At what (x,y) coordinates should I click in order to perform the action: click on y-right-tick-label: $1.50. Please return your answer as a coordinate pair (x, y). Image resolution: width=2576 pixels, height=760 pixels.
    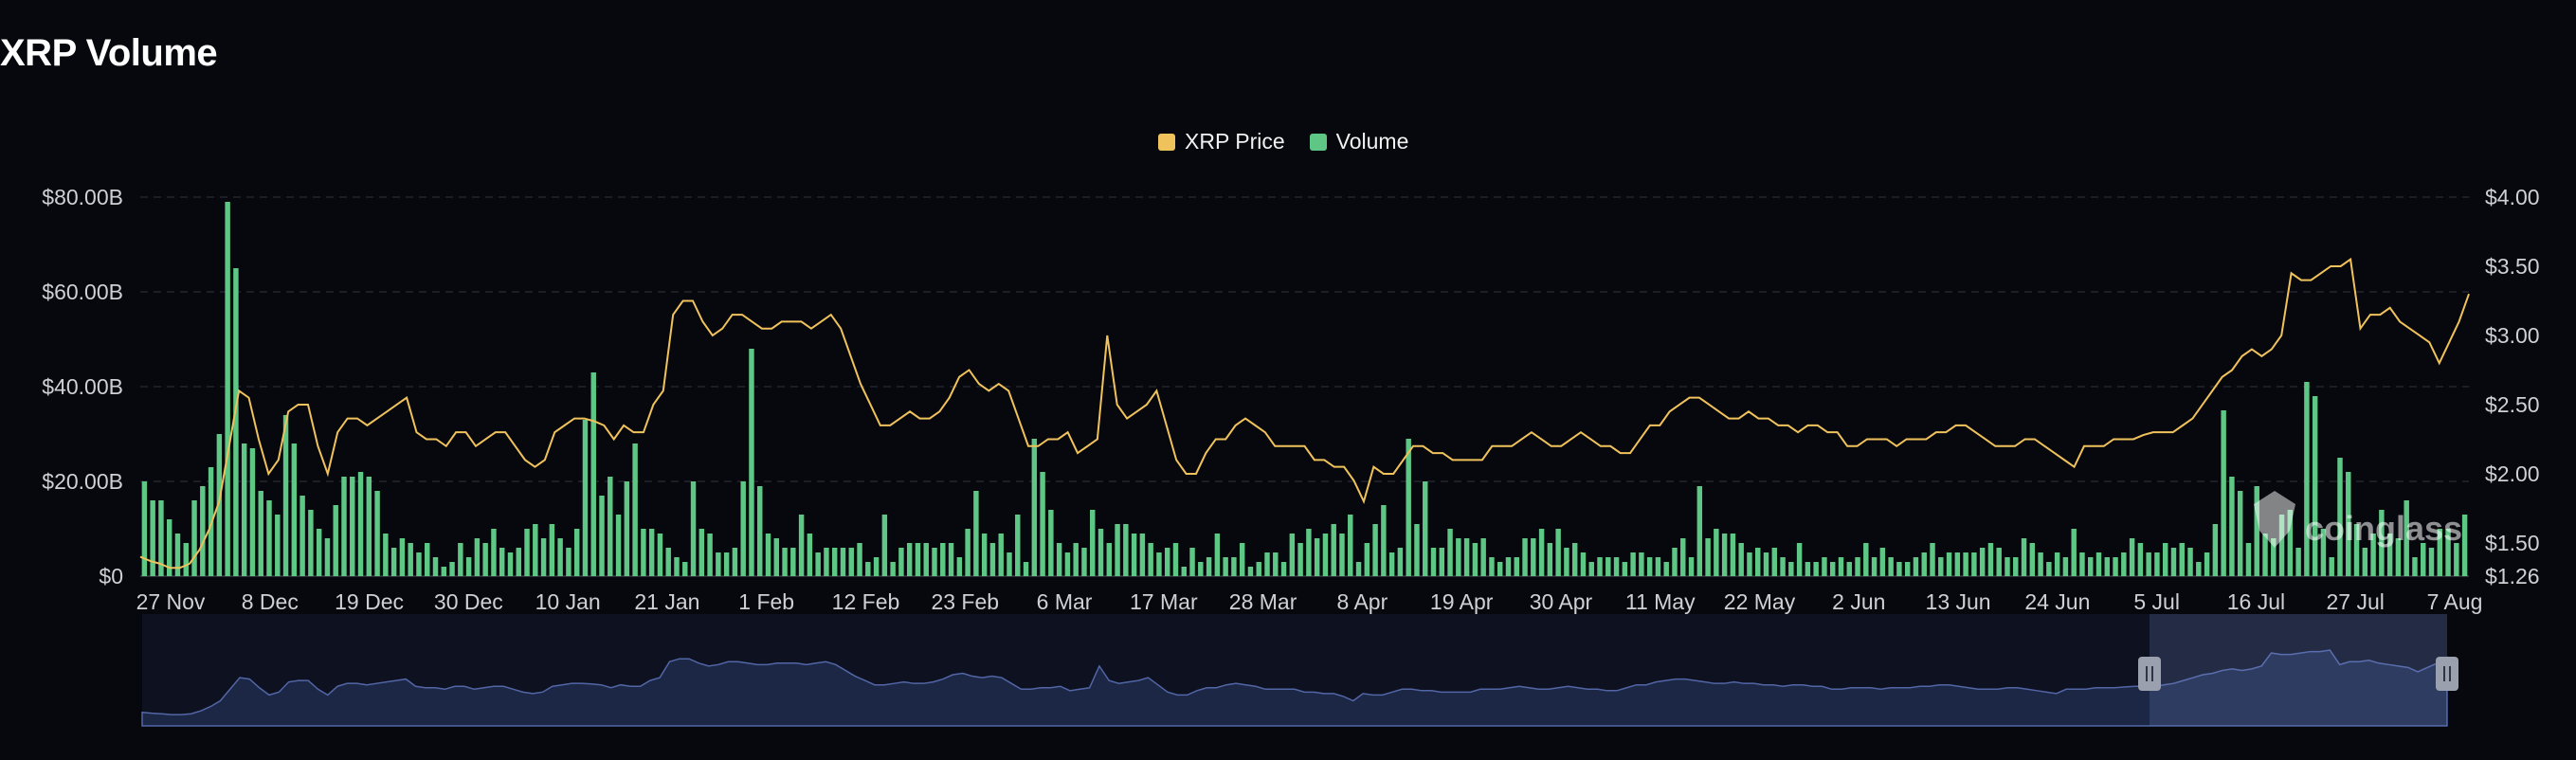
    Looking at the image, I should click on (2512, 543).